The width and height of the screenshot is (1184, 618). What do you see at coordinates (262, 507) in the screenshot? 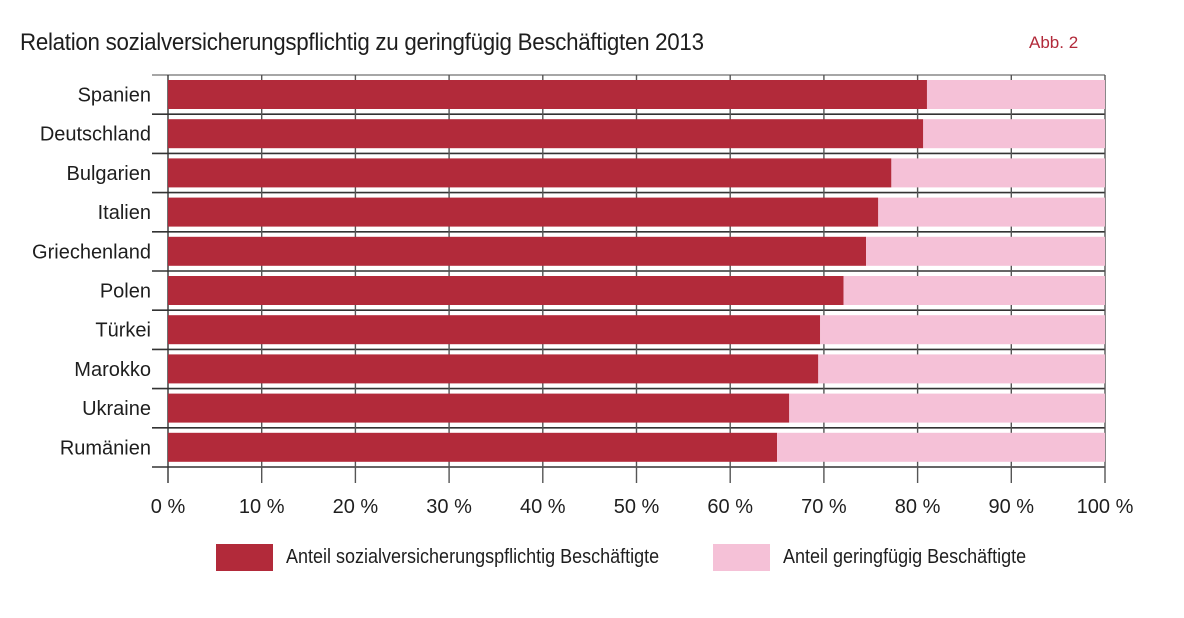
I see `x-tick-label: 10 %` at bounding box center [262, 507].